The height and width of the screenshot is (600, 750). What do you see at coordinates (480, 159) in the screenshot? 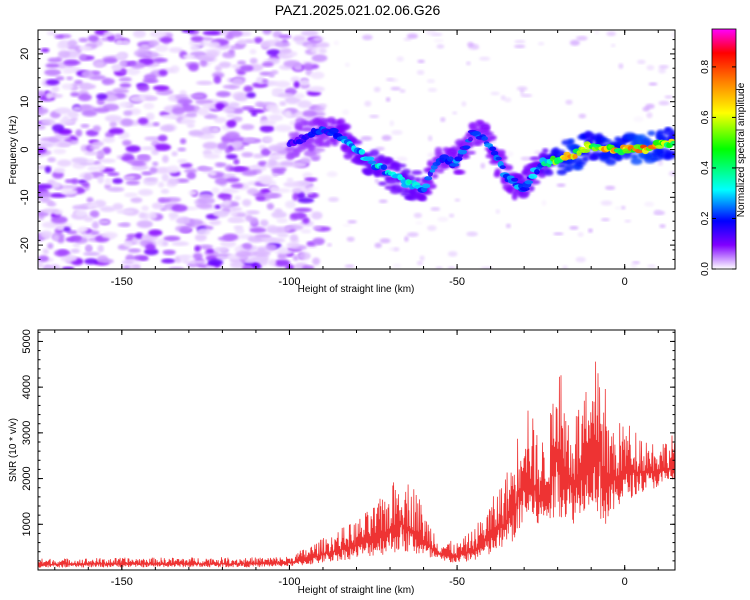
I see `spectrogram-ridge-layer` at bounding box center [480, 159].